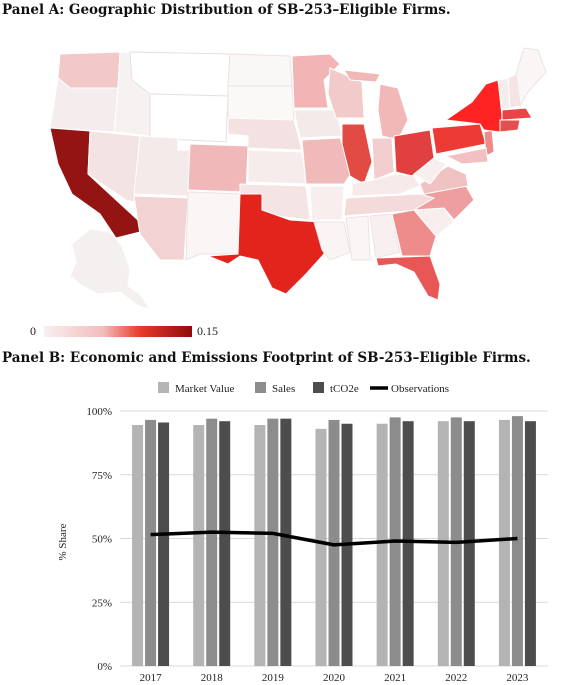 This screenshot has height=685, width=563. What do you see at coordinates (327, 203) in the screenshot?
I see `state-arkansas` at bounding box center [327, 203].